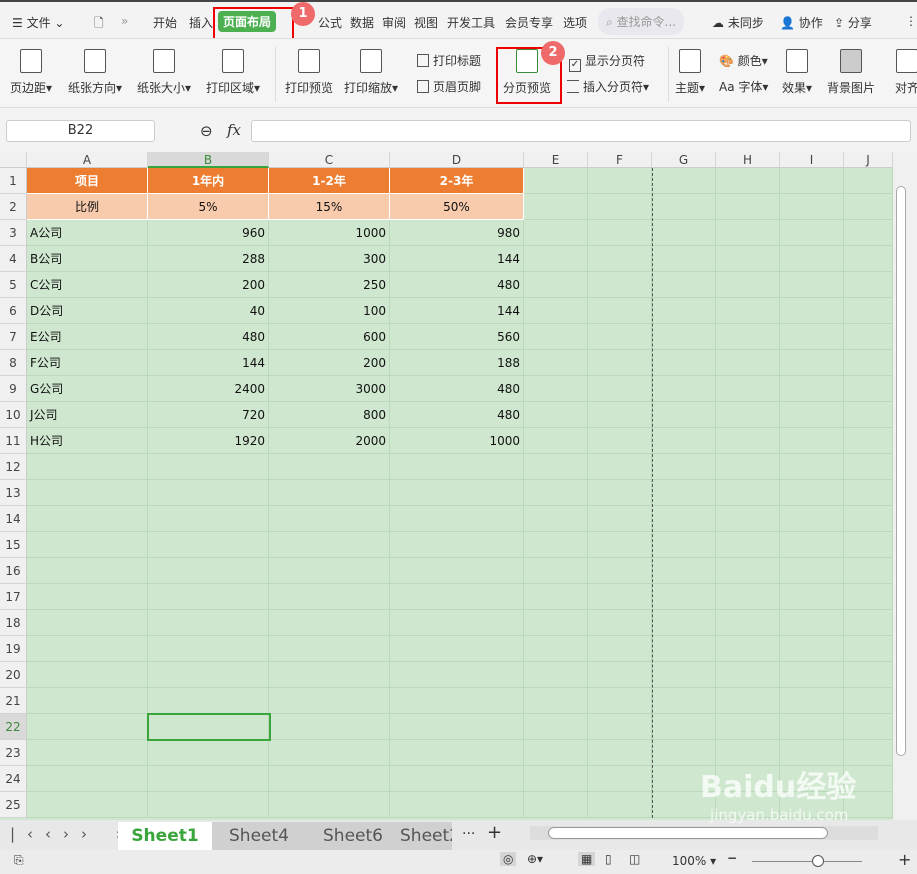 This screenshot has width=917, height=874. Describe the element at coordinates (87, 701) in the screenshot. I see `cell-a21` at that location.